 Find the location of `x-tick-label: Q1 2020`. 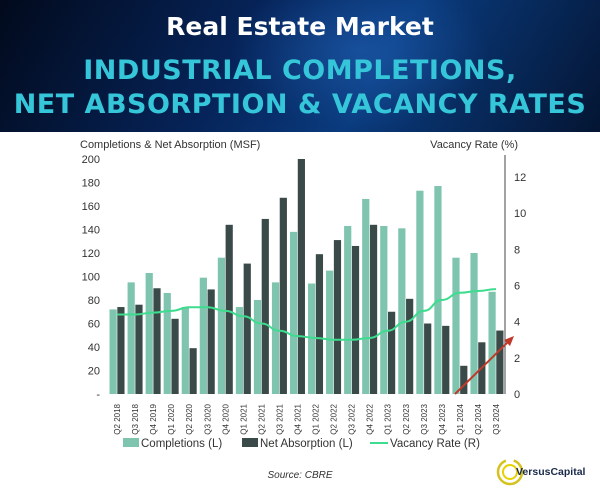

x-tick-label: Q1 2020 is located at coordinates (171, 418).